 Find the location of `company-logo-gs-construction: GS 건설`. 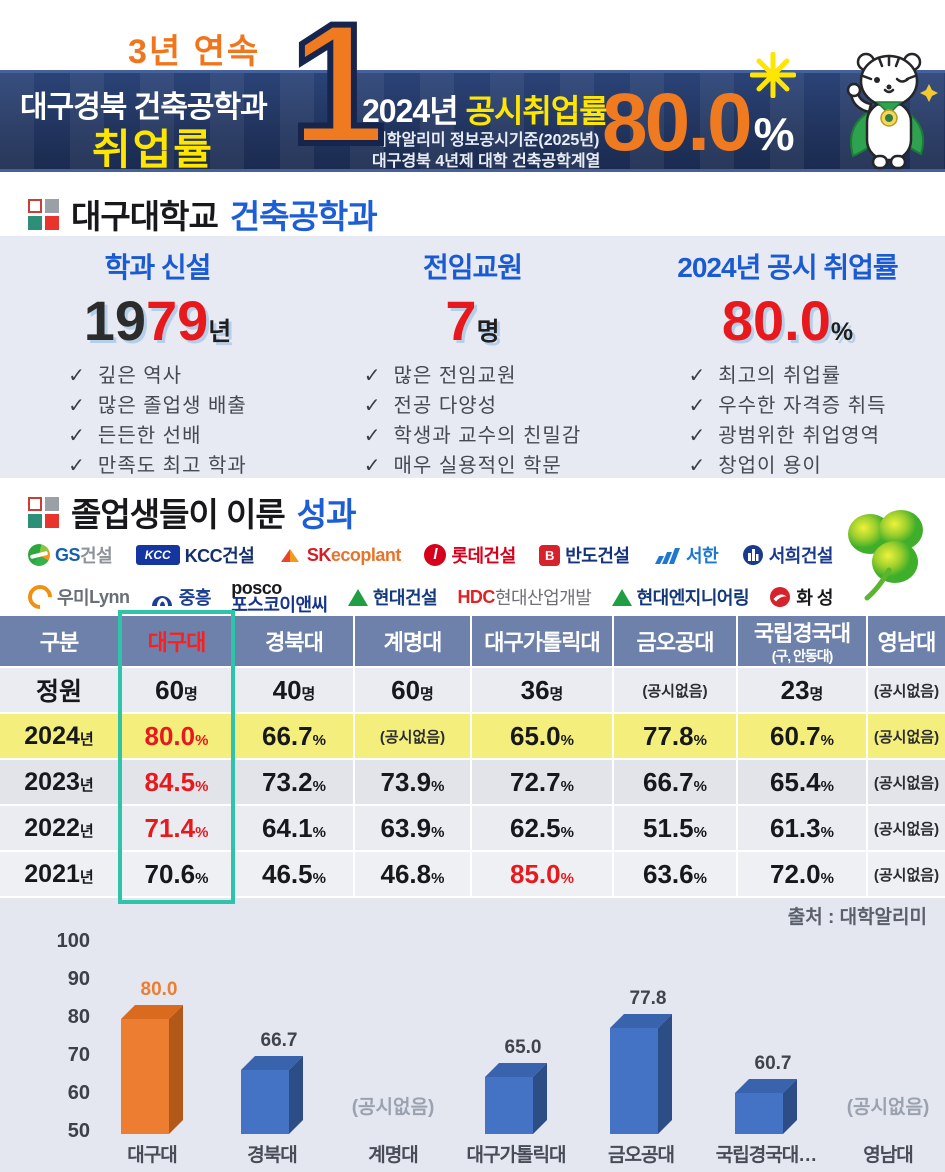

company-logo-gs-construction: GS 건설 is located at coordinates (70, 555).